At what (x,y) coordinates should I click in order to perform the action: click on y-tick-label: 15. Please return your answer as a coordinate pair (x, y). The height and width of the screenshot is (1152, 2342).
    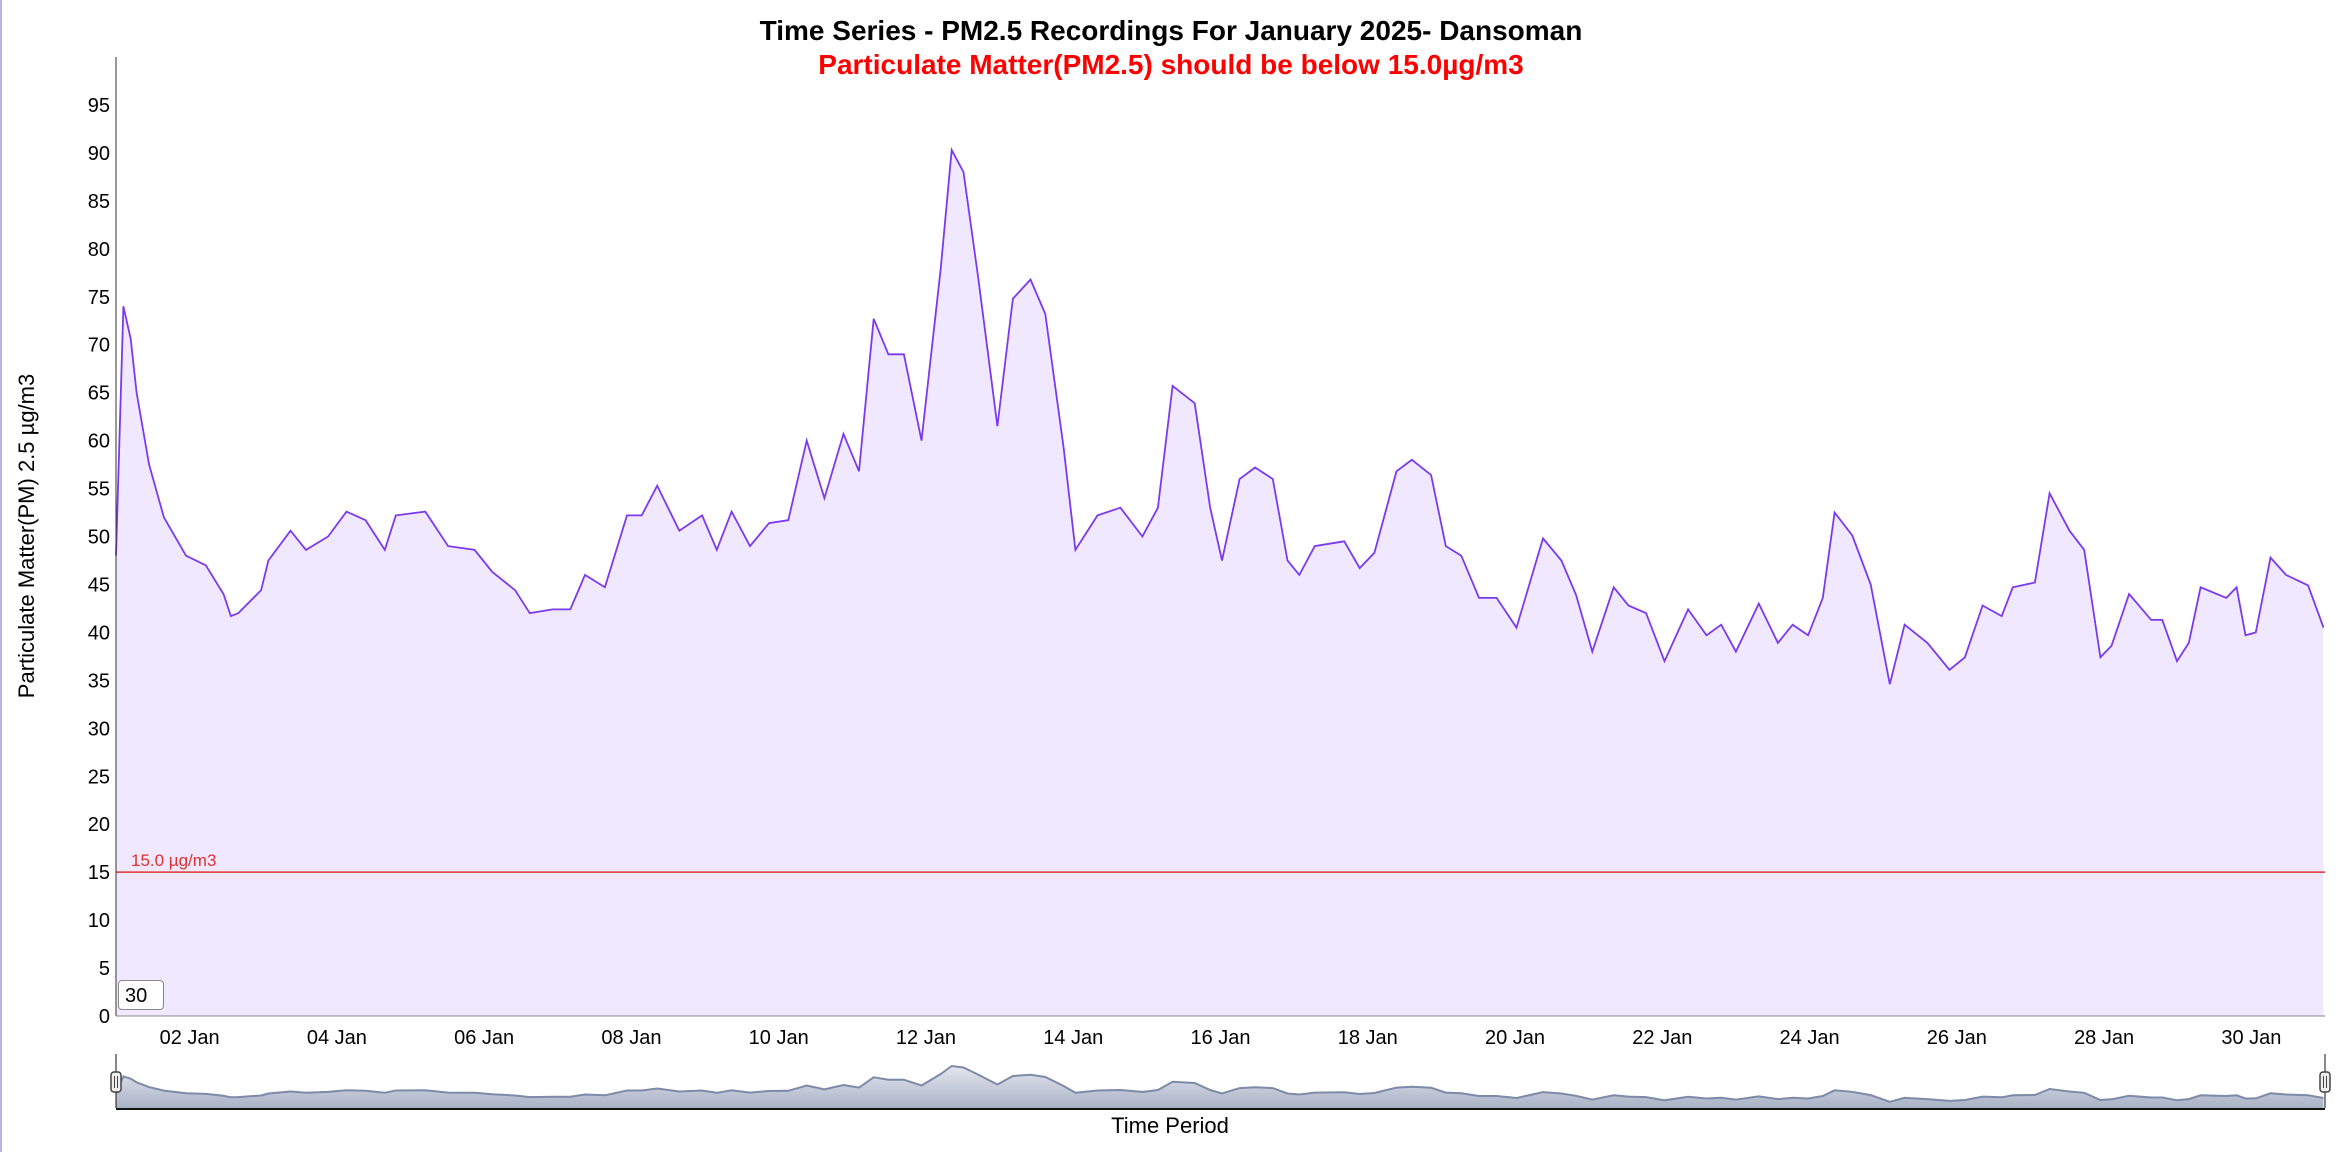
    Looking at the image, I should click on (99, 873).